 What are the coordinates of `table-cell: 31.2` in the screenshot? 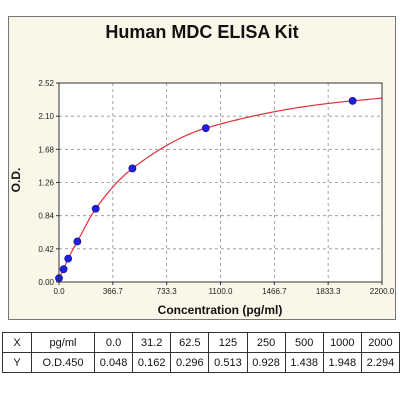 It's located at (152, 342).